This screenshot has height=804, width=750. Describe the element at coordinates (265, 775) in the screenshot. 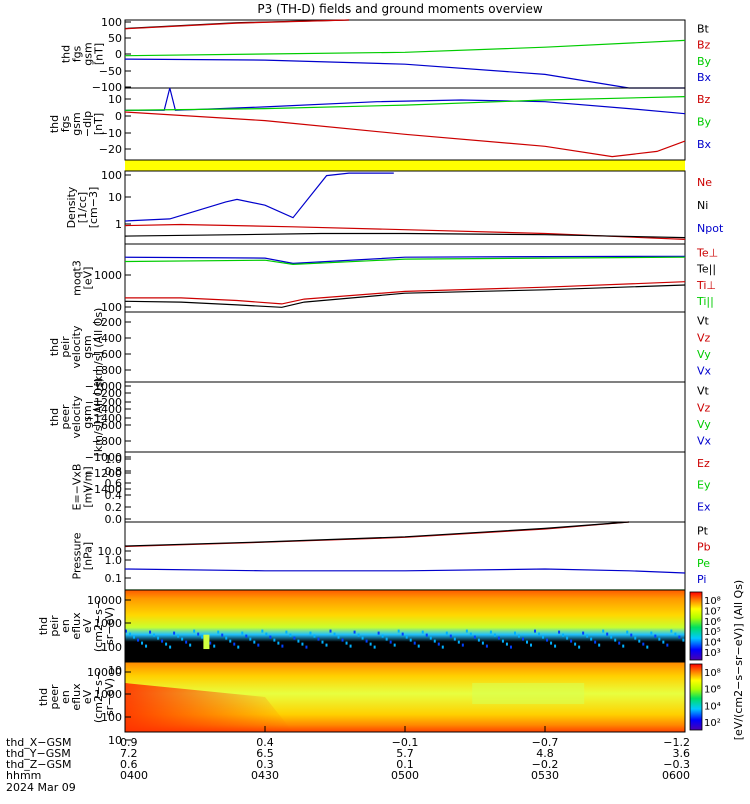

I see `x-axis-value: 0430` at that location.